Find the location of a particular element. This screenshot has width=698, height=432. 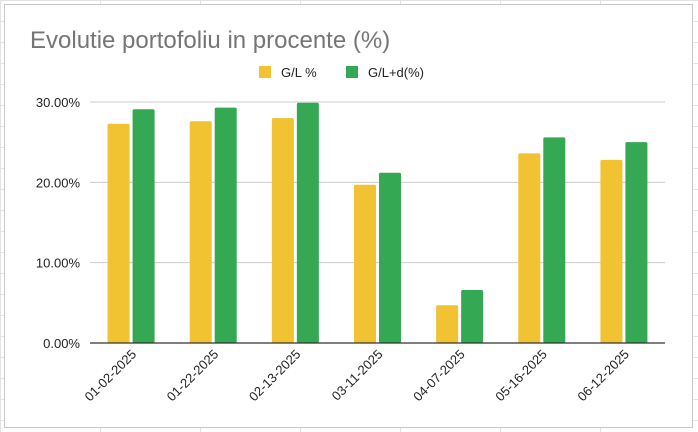

bar-gld-01-02-2025 is located at coordinates (143, 226).